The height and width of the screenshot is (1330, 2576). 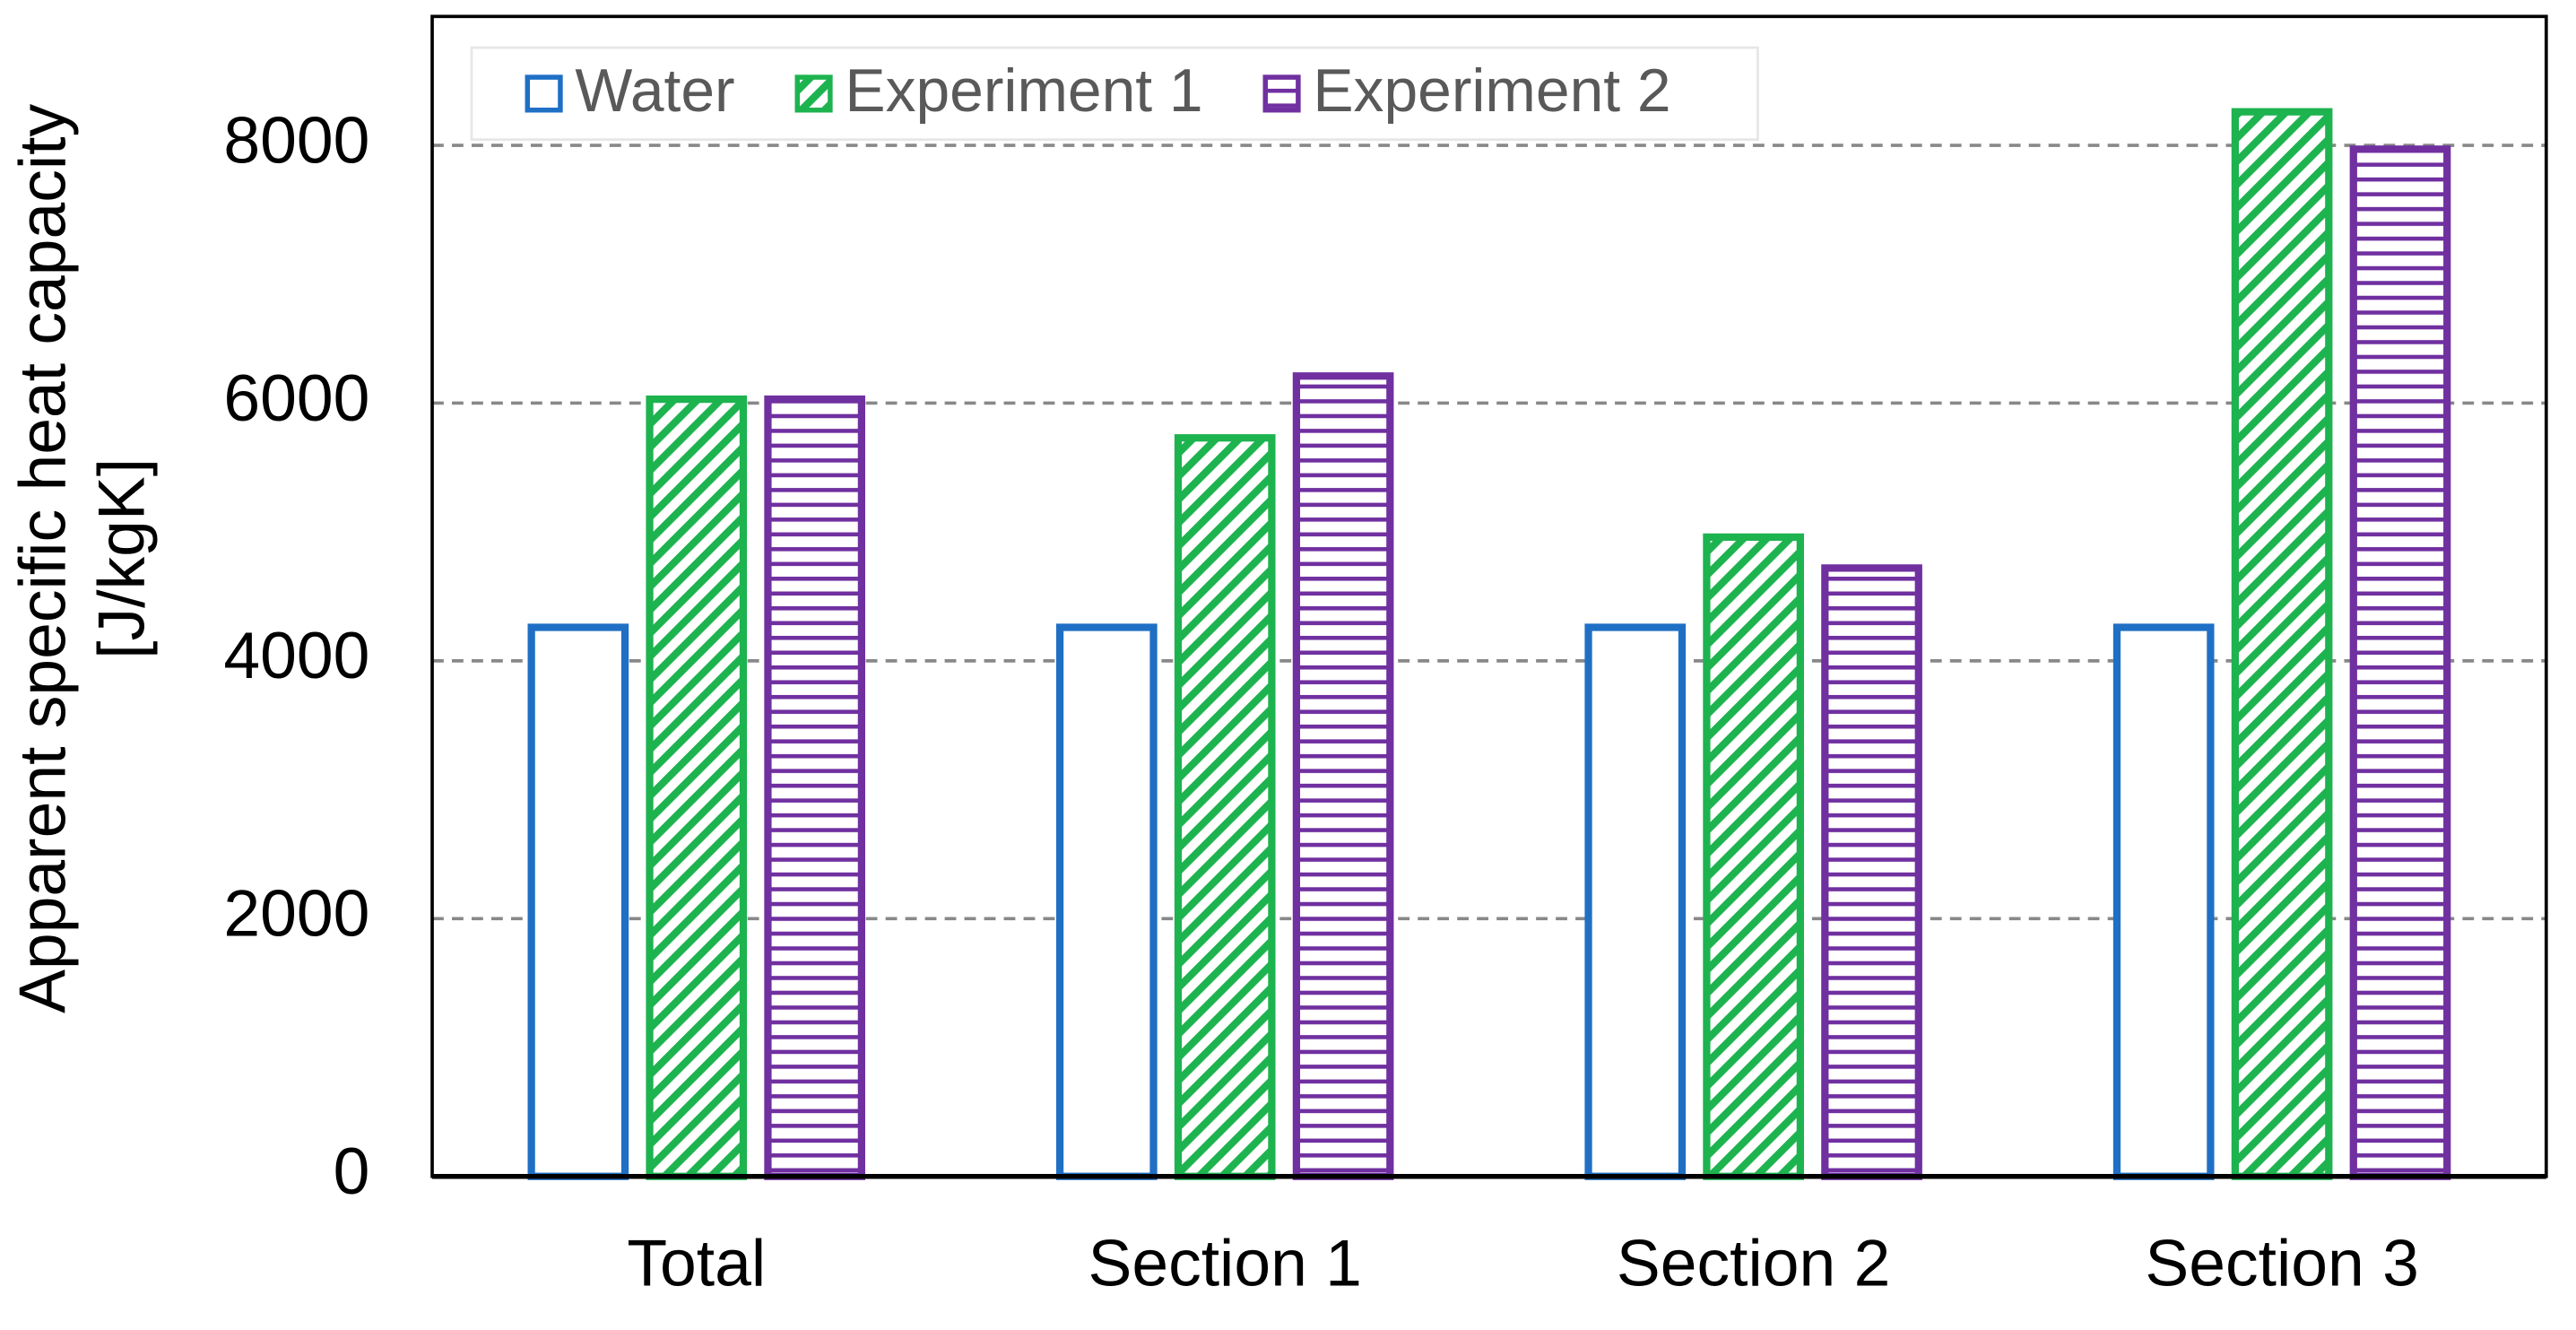 I want to click on legend-box, so click(x=1114, y=94).